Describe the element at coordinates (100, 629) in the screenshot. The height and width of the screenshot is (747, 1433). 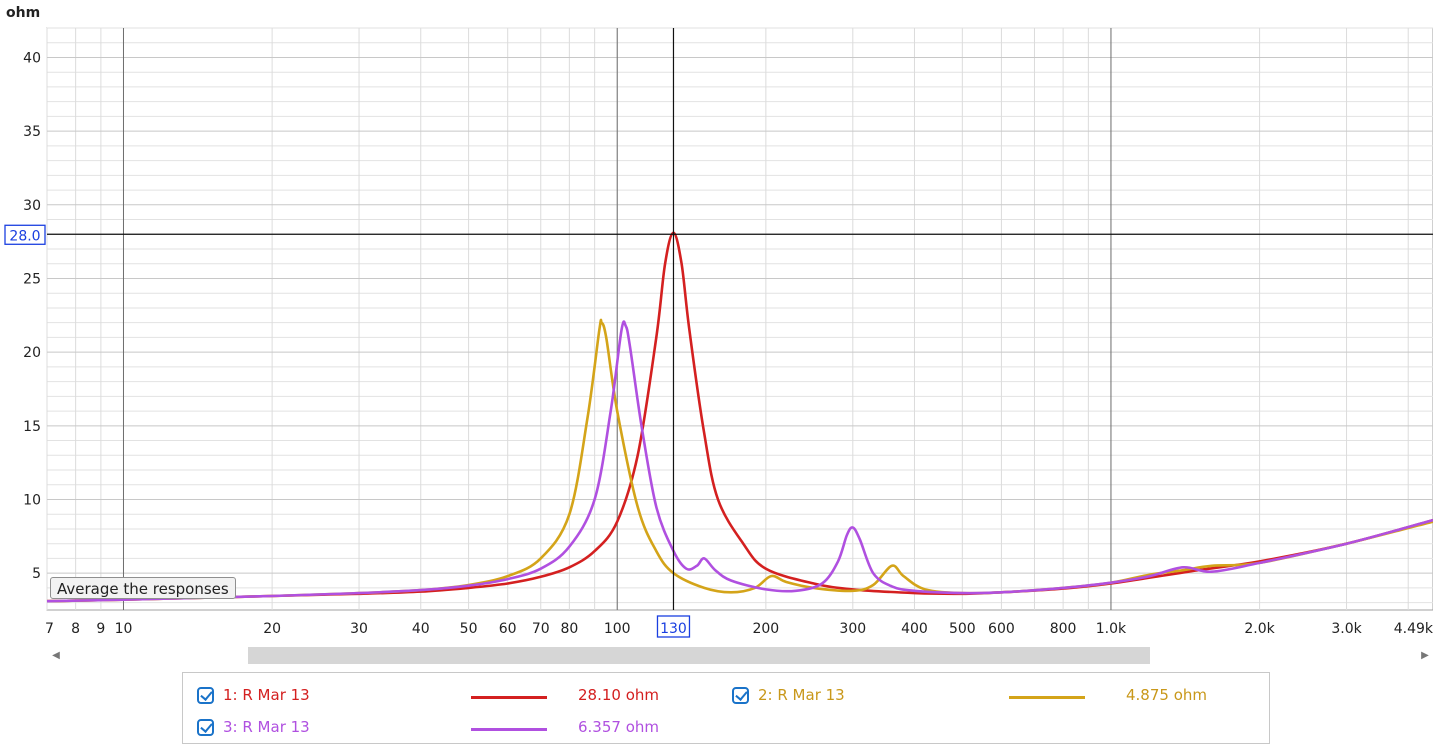
I see `x-tick-label: 9` at that location.